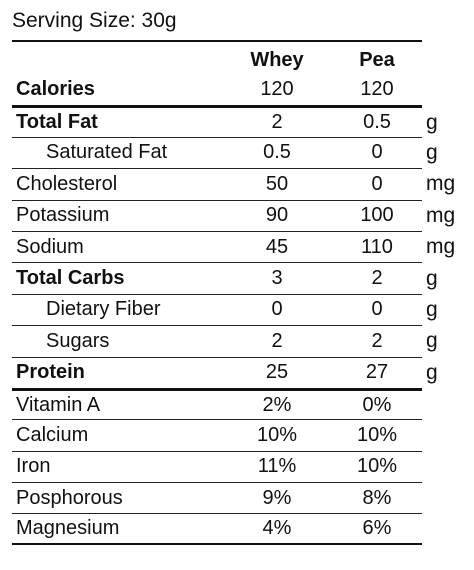 The height and width of the screenshot is (570, 474). What do you see at coordinates (55, 89) in the screenshot?
I see `row-label: Calories` at bounding box center [55, 89].